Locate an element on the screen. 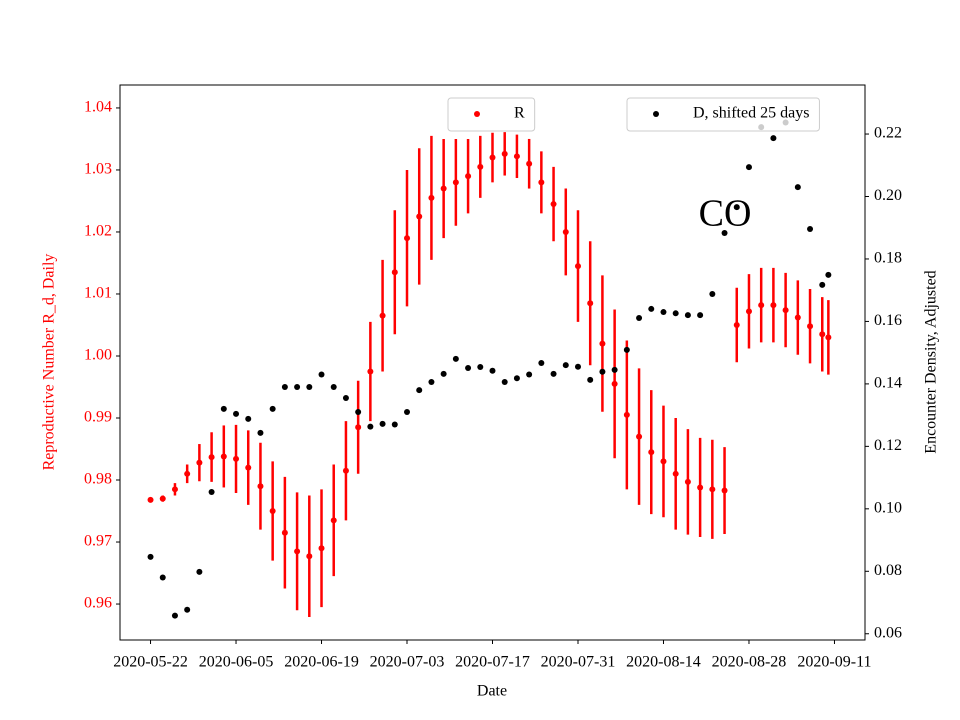  y2-tick-label: 0.08 is located at coordinates (888, 570).